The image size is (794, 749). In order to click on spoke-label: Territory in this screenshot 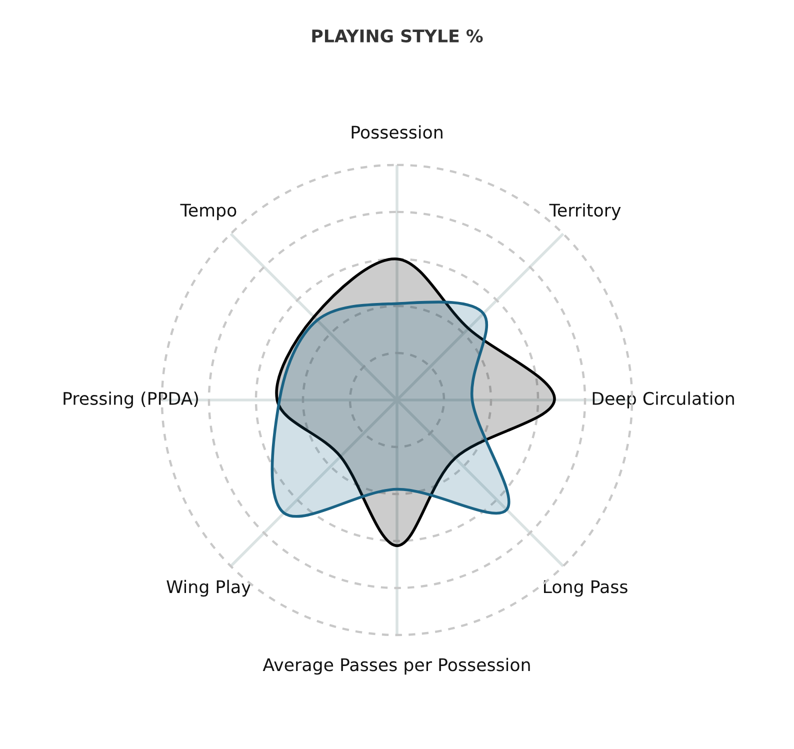, I will do `click(585, 211)`.